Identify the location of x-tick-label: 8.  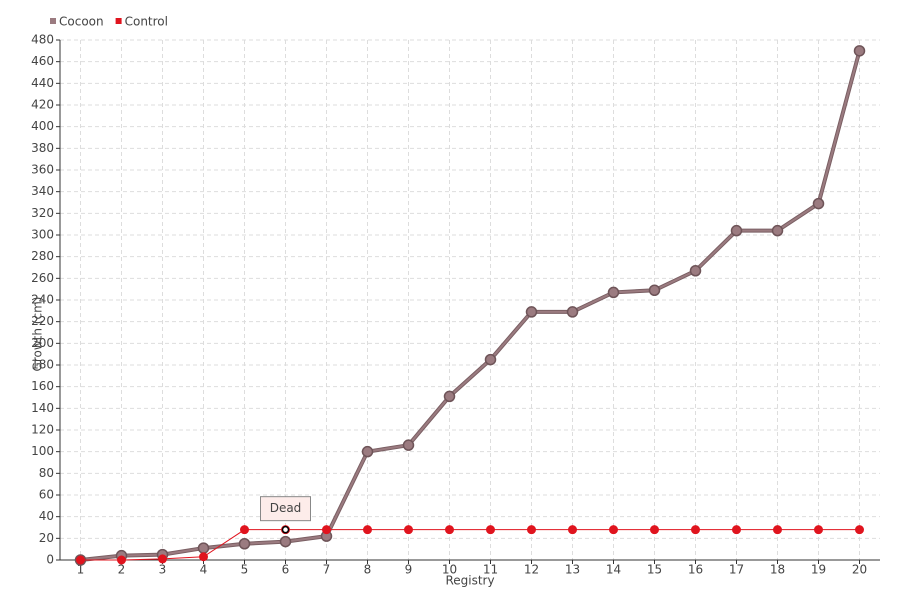
(368, 570).